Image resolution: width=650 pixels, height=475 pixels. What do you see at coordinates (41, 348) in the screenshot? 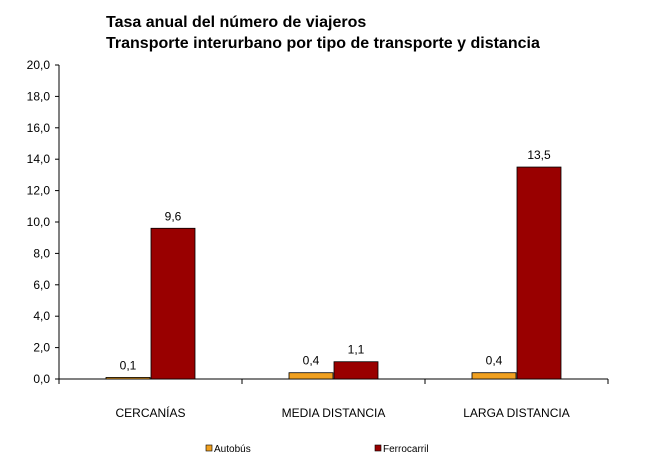
I see `y-tick-label: 2,0` at bounding box center [41, 348].